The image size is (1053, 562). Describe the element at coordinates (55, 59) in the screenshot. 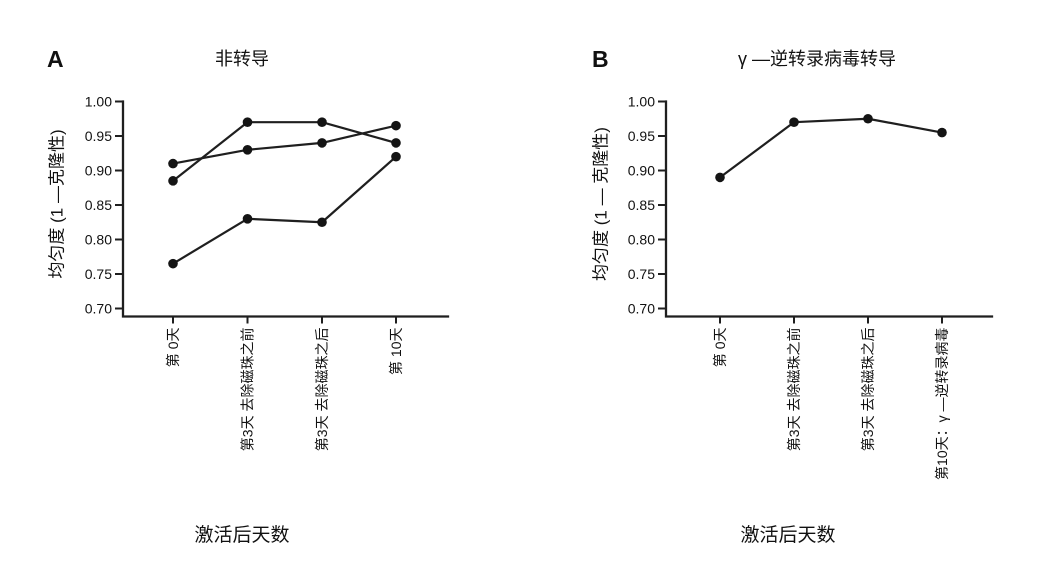

I see `panel-a-letter: A` at that location.